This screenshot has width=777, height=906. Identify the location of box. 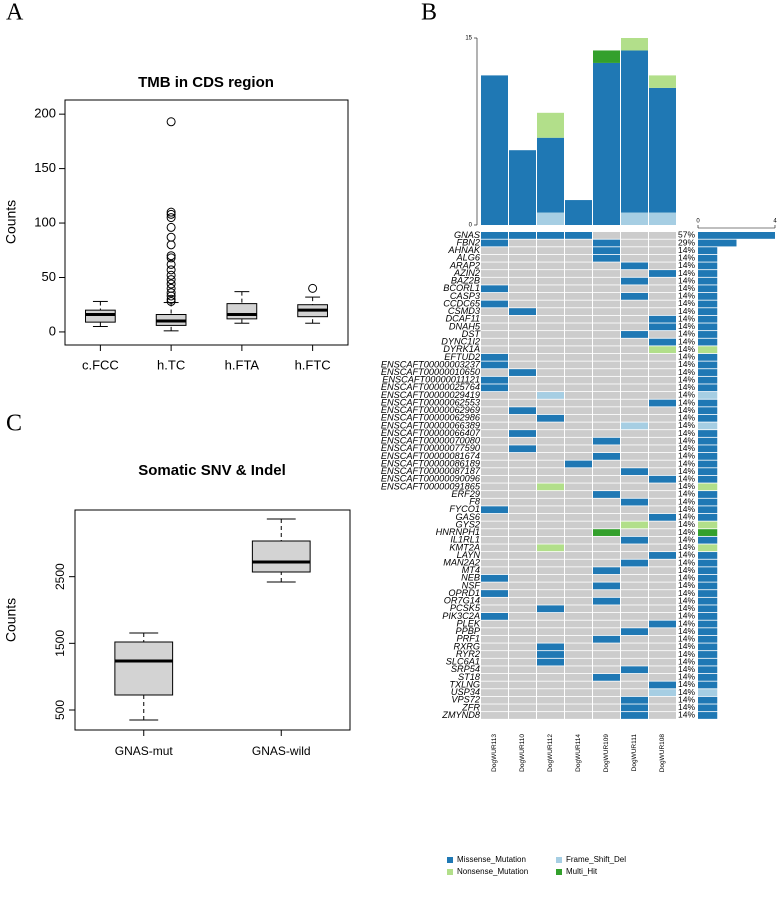
(144, 668).